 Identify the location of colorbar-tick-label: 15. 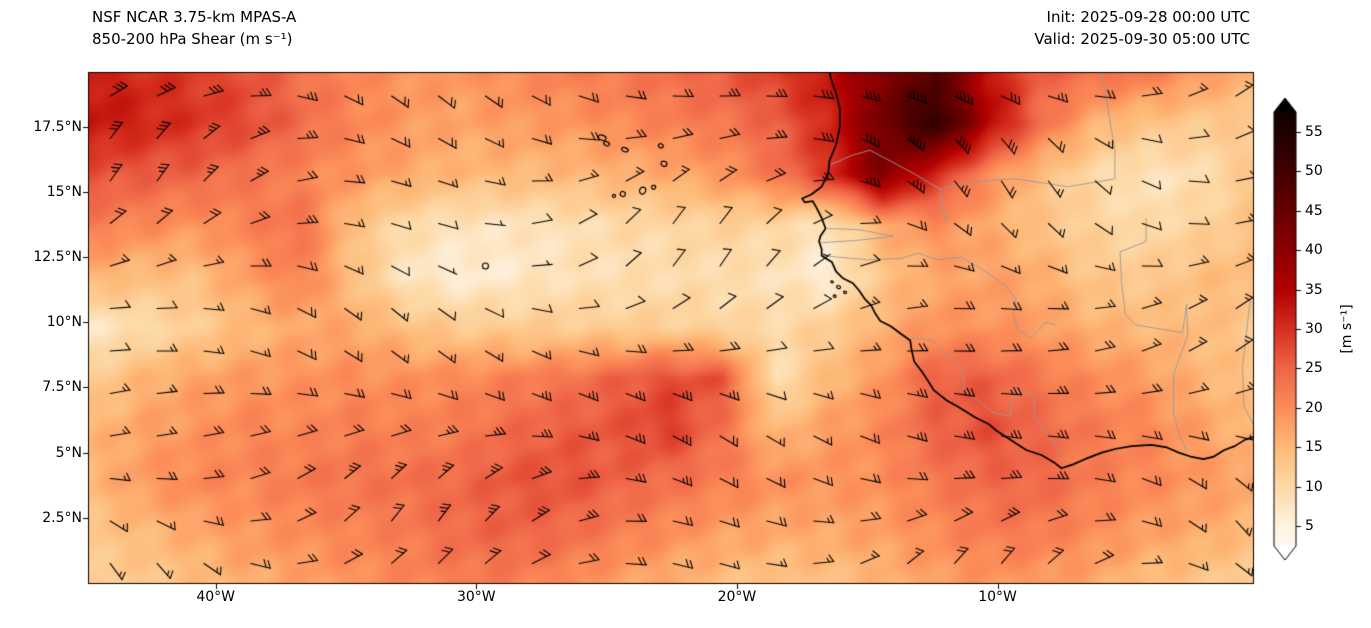
(1314, 447).